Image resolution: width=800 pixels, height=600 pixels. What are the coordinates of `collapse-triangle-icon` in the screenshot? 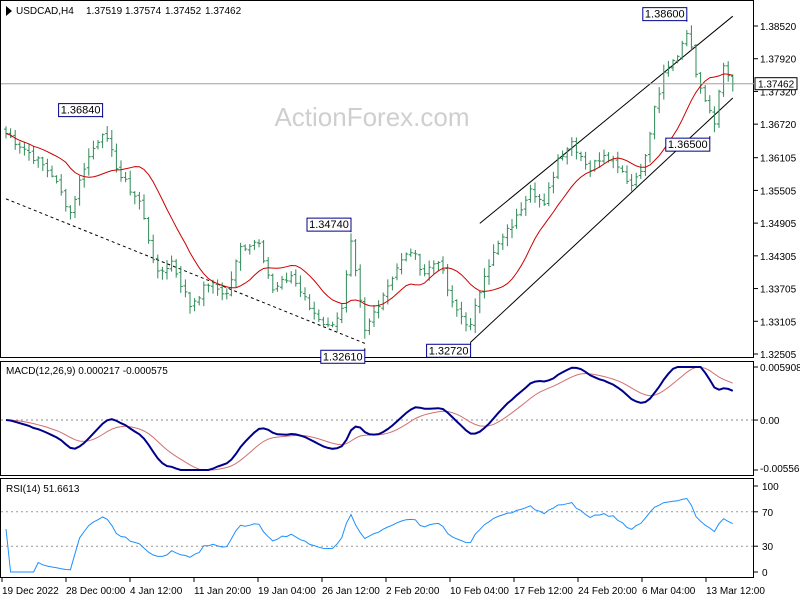 It's located at (9, 11).